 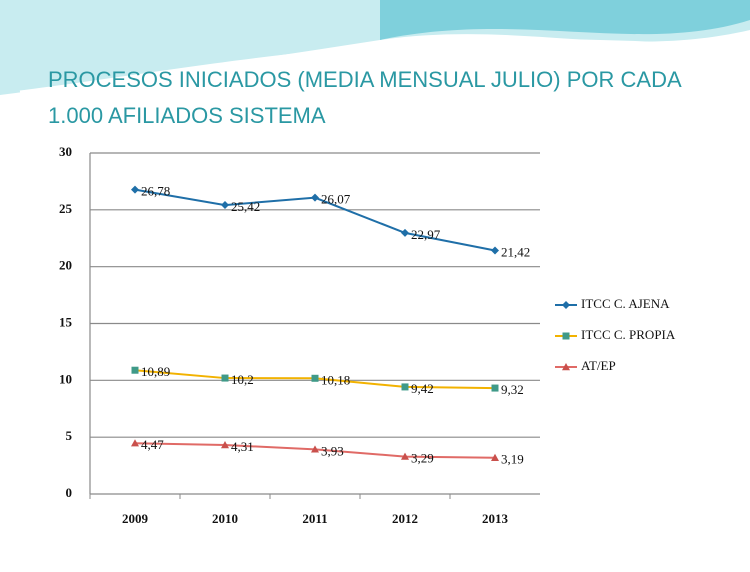 What do you see at coordinates (628, 334) in the screenshot?
I see `legend-label: ITCC C. PROPIA` at bounding box center [628, 334].